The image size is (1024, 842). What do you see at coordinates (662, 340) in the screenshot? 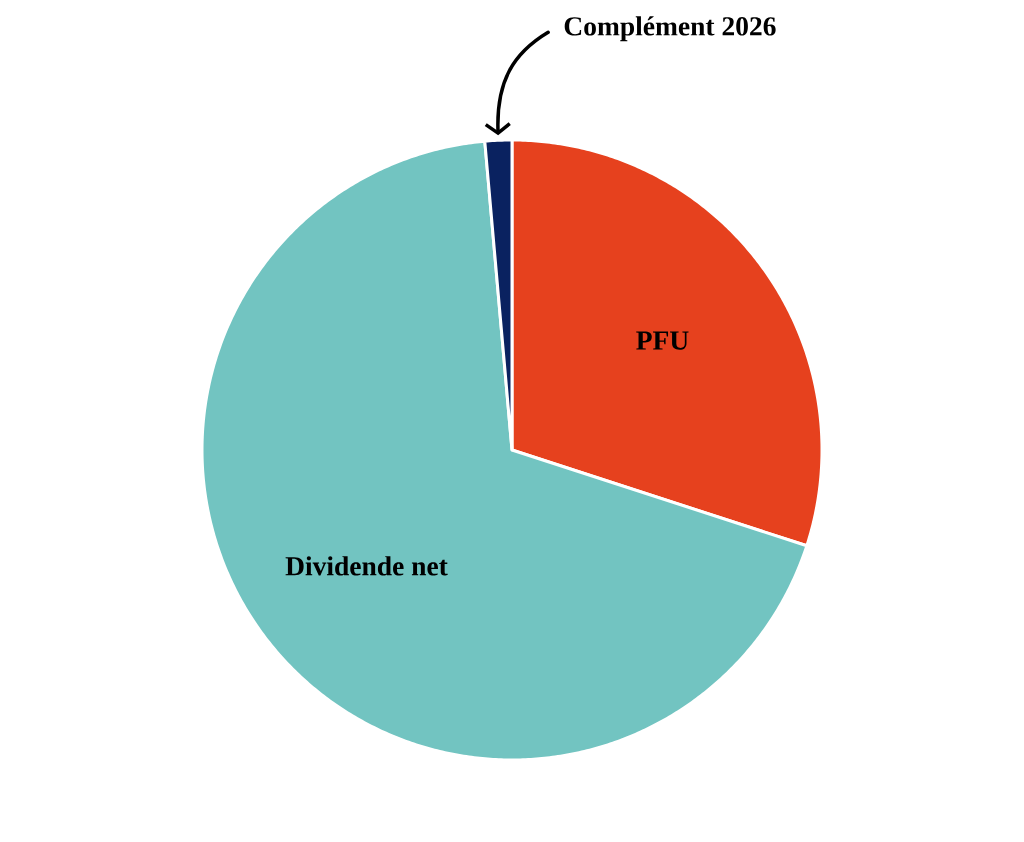
I see `slice-label: PFU` at bounding box center [662, 340].